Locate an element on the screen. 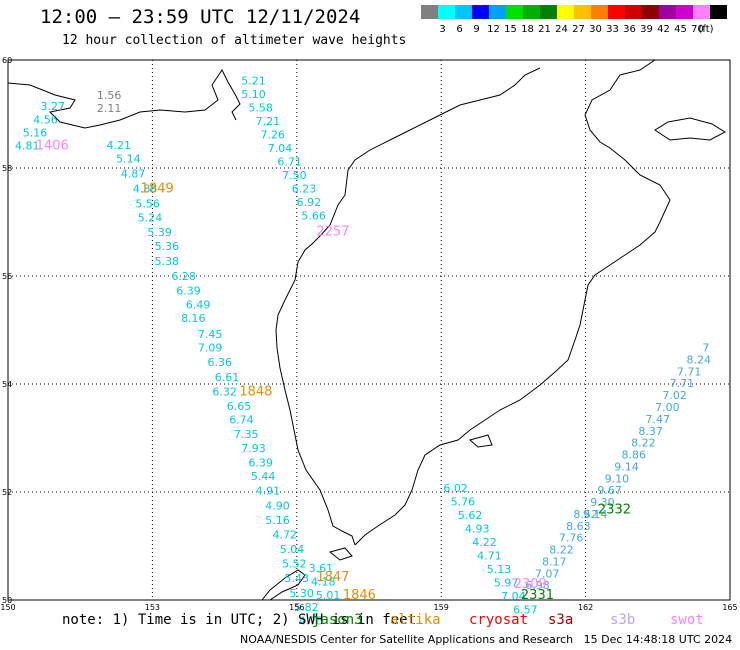  map-title: 12:00 – 23:59 UTC 12/11/2024 is located at coordinates (200, 17).